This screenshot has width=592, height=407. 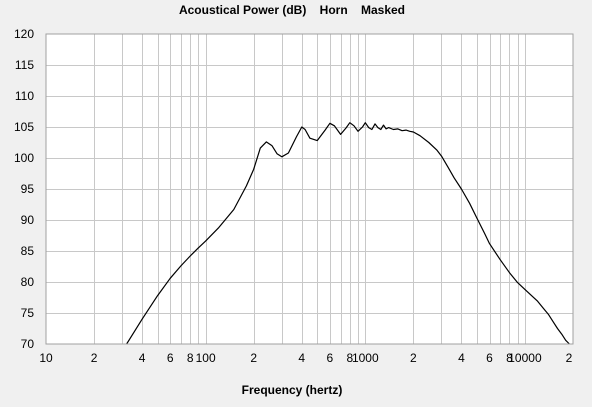 What do you see at coordinates (28, 313) in the screenshot?
I see `y-tick-label: 75` at bounding box center [28, 313].